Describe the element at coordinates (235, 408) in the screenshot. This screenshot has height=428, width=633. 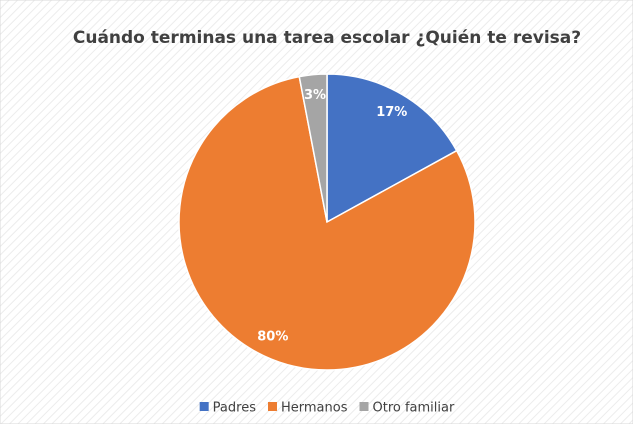
I see `legend-label: Padres` at that location.